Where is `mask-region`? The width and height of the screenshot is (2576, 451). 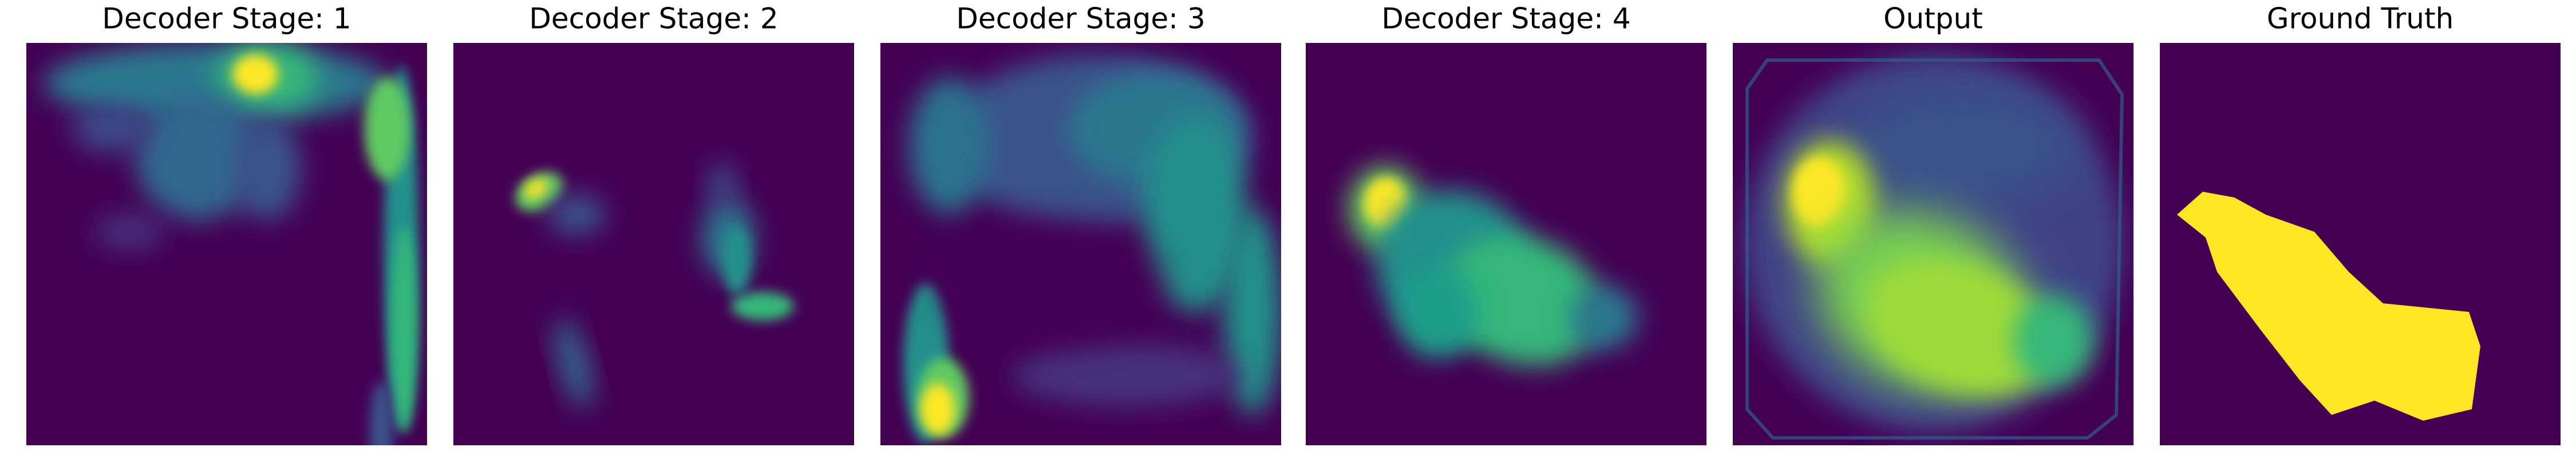 mask-region is located at coordinates (2328, 306).